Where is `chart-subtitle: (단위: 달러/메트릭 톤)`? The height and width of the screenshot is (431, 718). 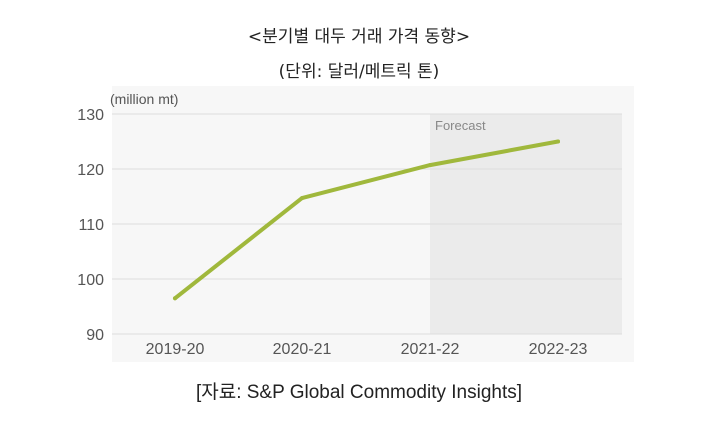
chart-subtitle: (단위: 달러/메트릭 톤) is located at coordinates (359, 72).